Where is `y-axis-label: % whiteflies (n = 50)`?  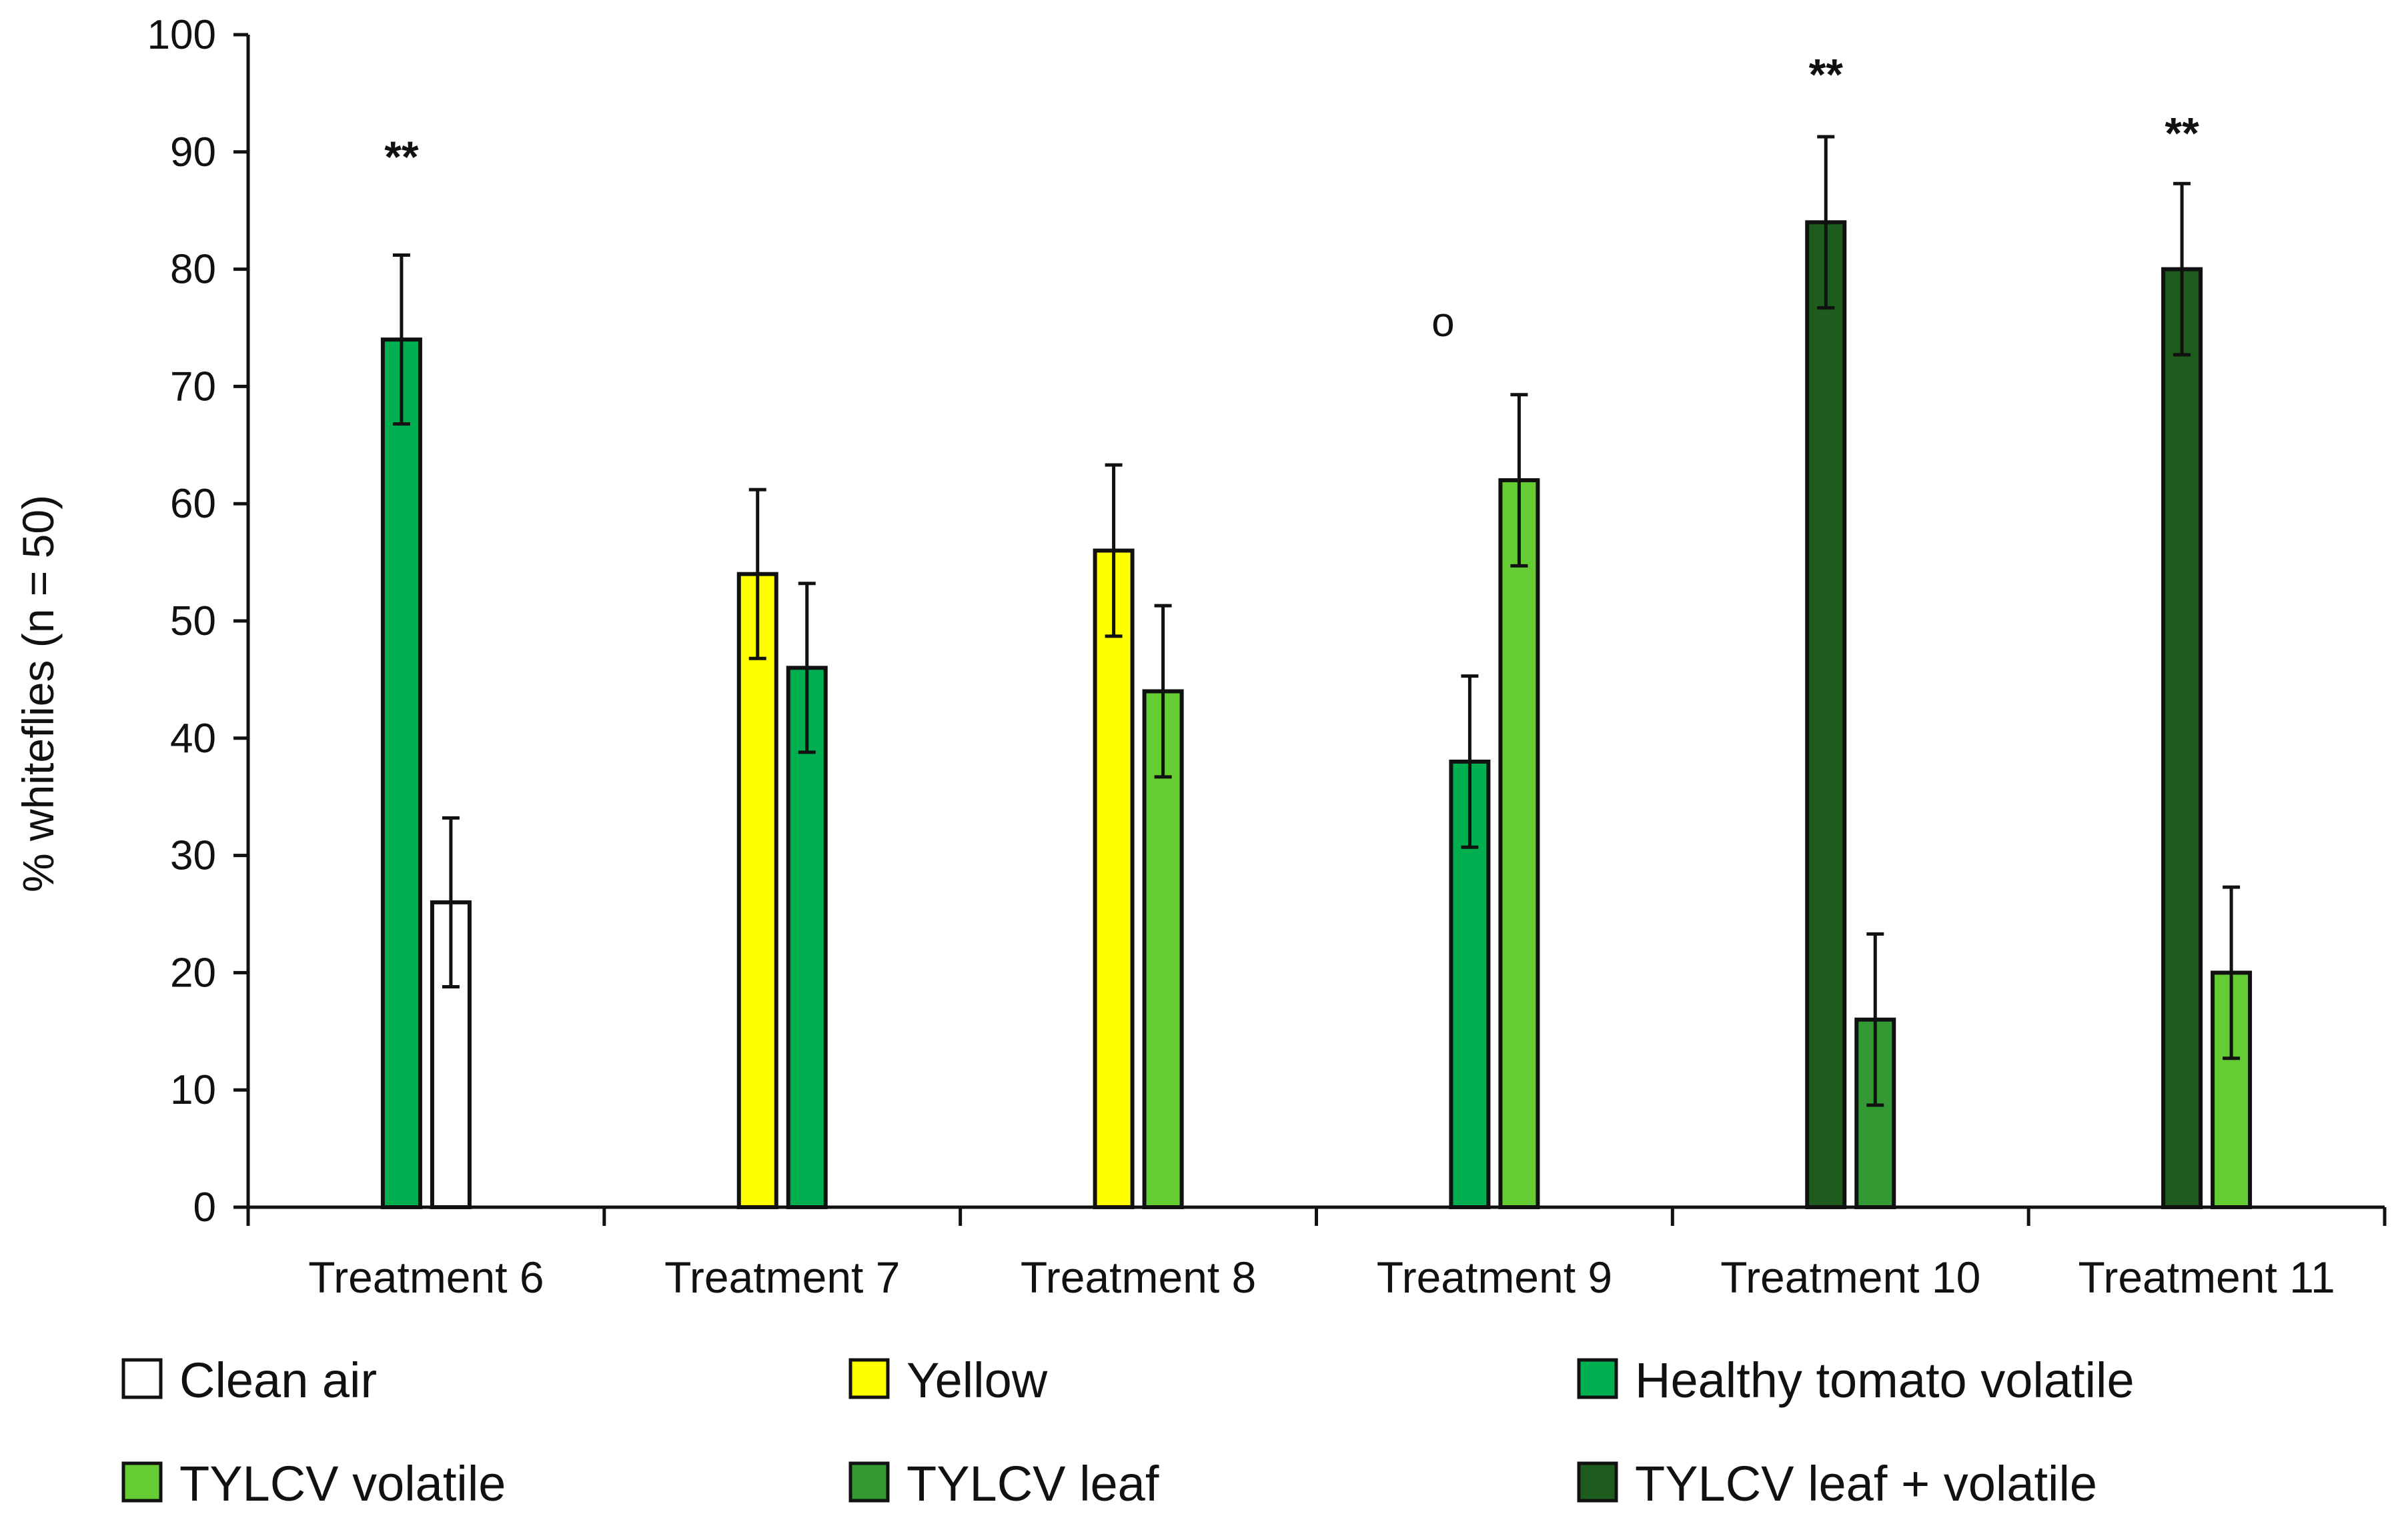 y-axis-label: % whiteflies (n = 50) is located at coordinates (38, 694).